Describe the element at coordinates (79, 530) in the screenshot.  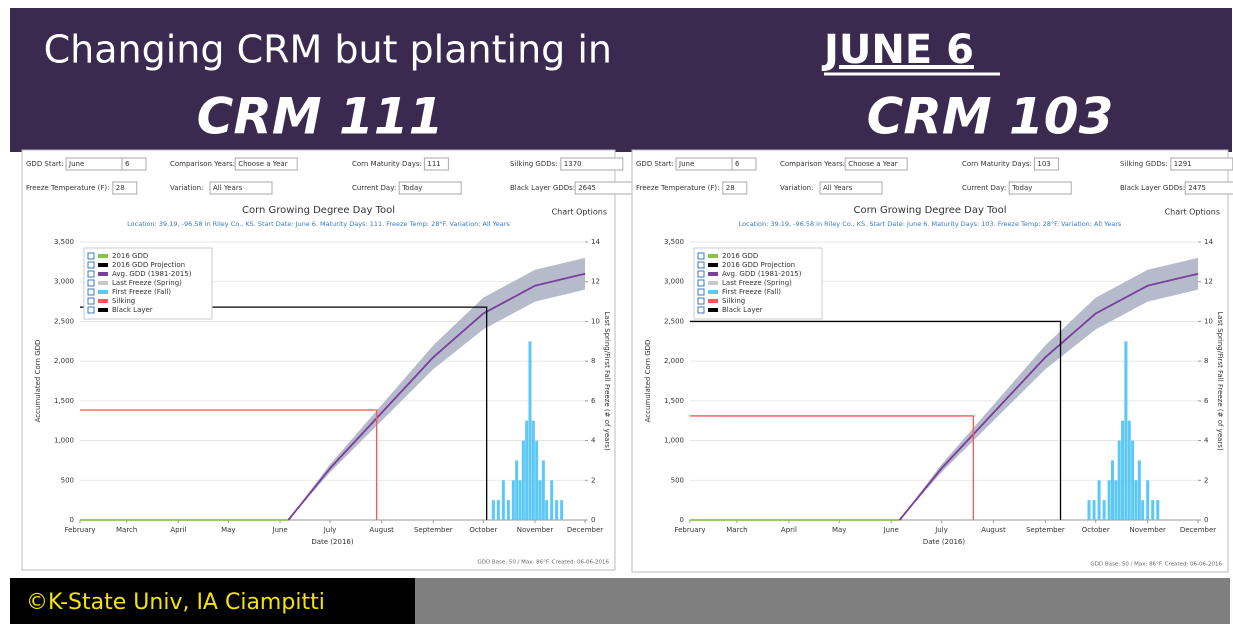
I see `x-tick-label: February` at that location.